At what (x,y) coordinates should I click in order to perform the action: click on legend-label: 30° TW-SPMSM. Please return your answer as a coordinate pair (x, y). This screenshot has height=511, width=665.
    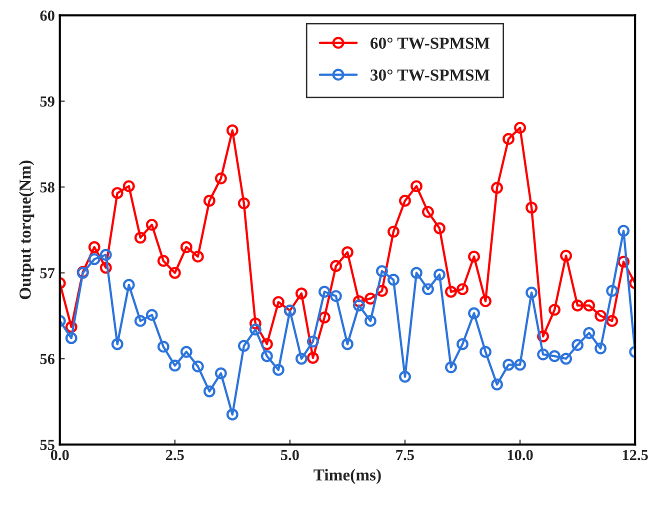
    Looking at the image, I should click on (430, 75).